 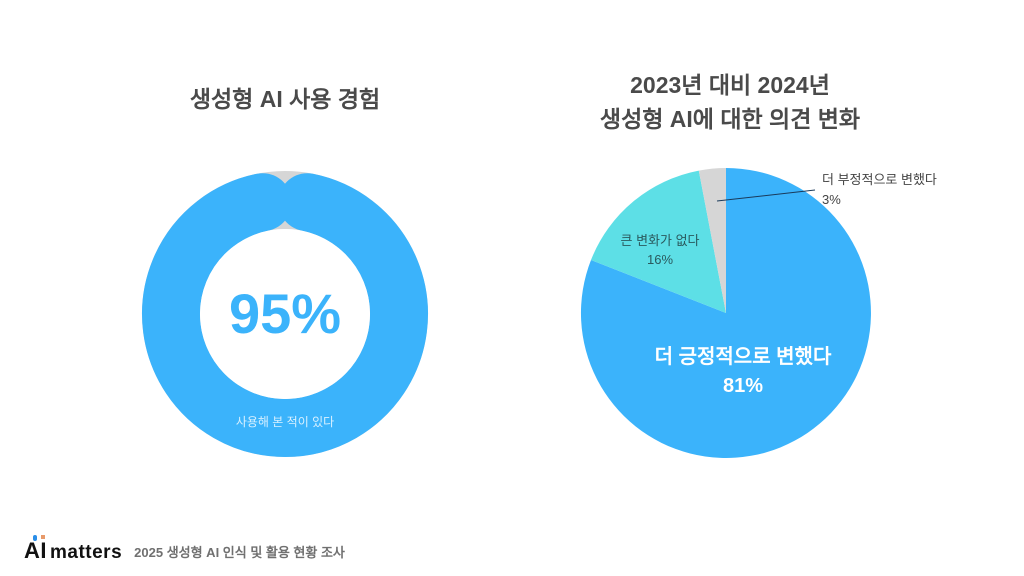 I want to click on right-chart-title-line2: 생성형 AI에 대한 의견 변화, so click(x=730, y=119).